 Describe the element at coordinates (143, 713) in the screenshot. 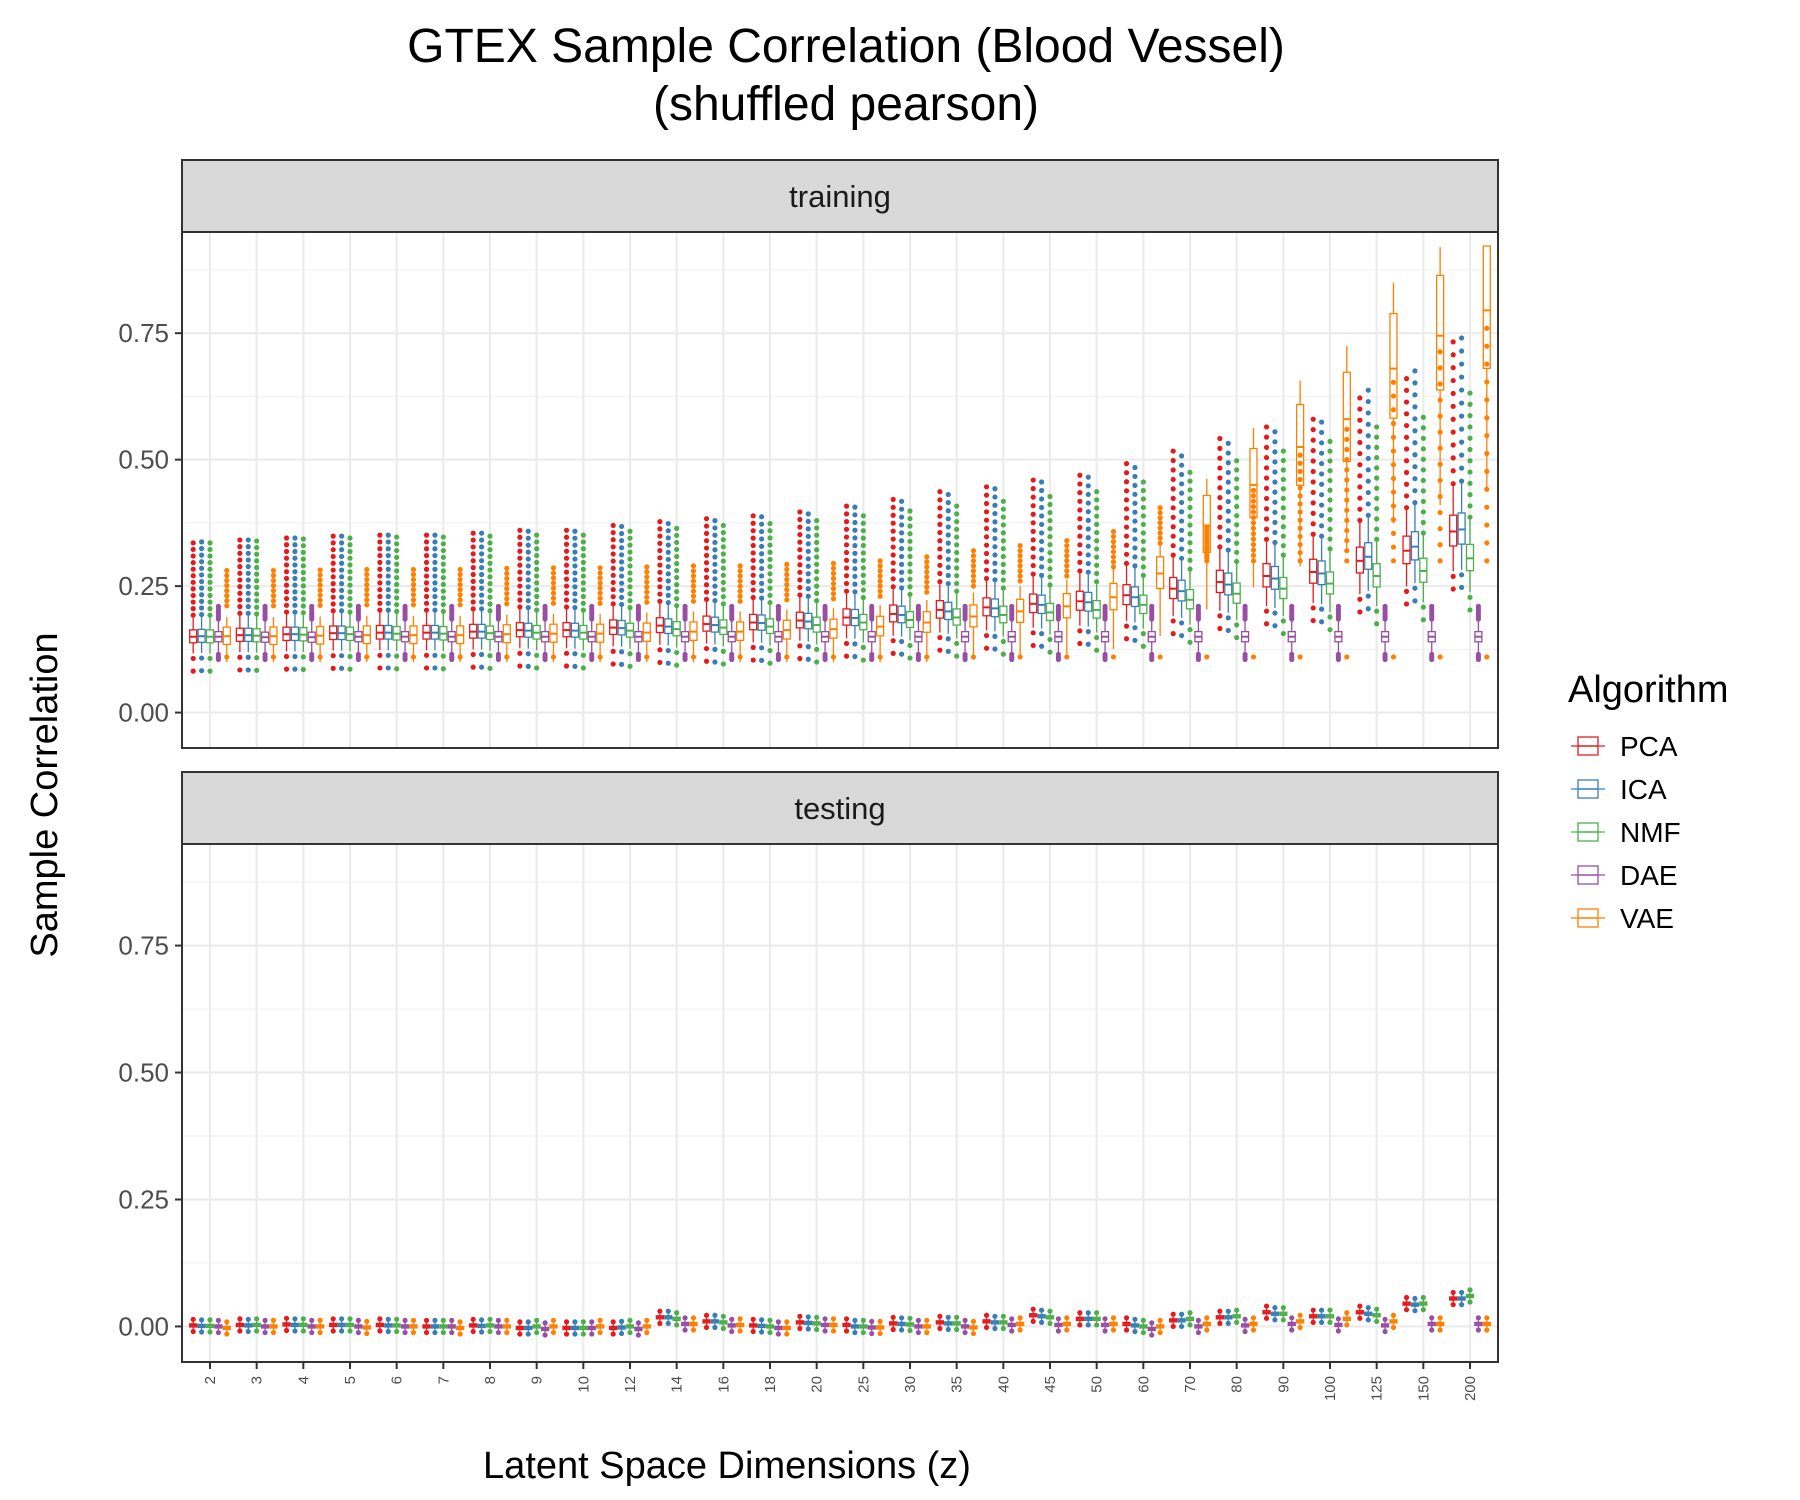

I see `y-tick-label: 0.00` at that location.